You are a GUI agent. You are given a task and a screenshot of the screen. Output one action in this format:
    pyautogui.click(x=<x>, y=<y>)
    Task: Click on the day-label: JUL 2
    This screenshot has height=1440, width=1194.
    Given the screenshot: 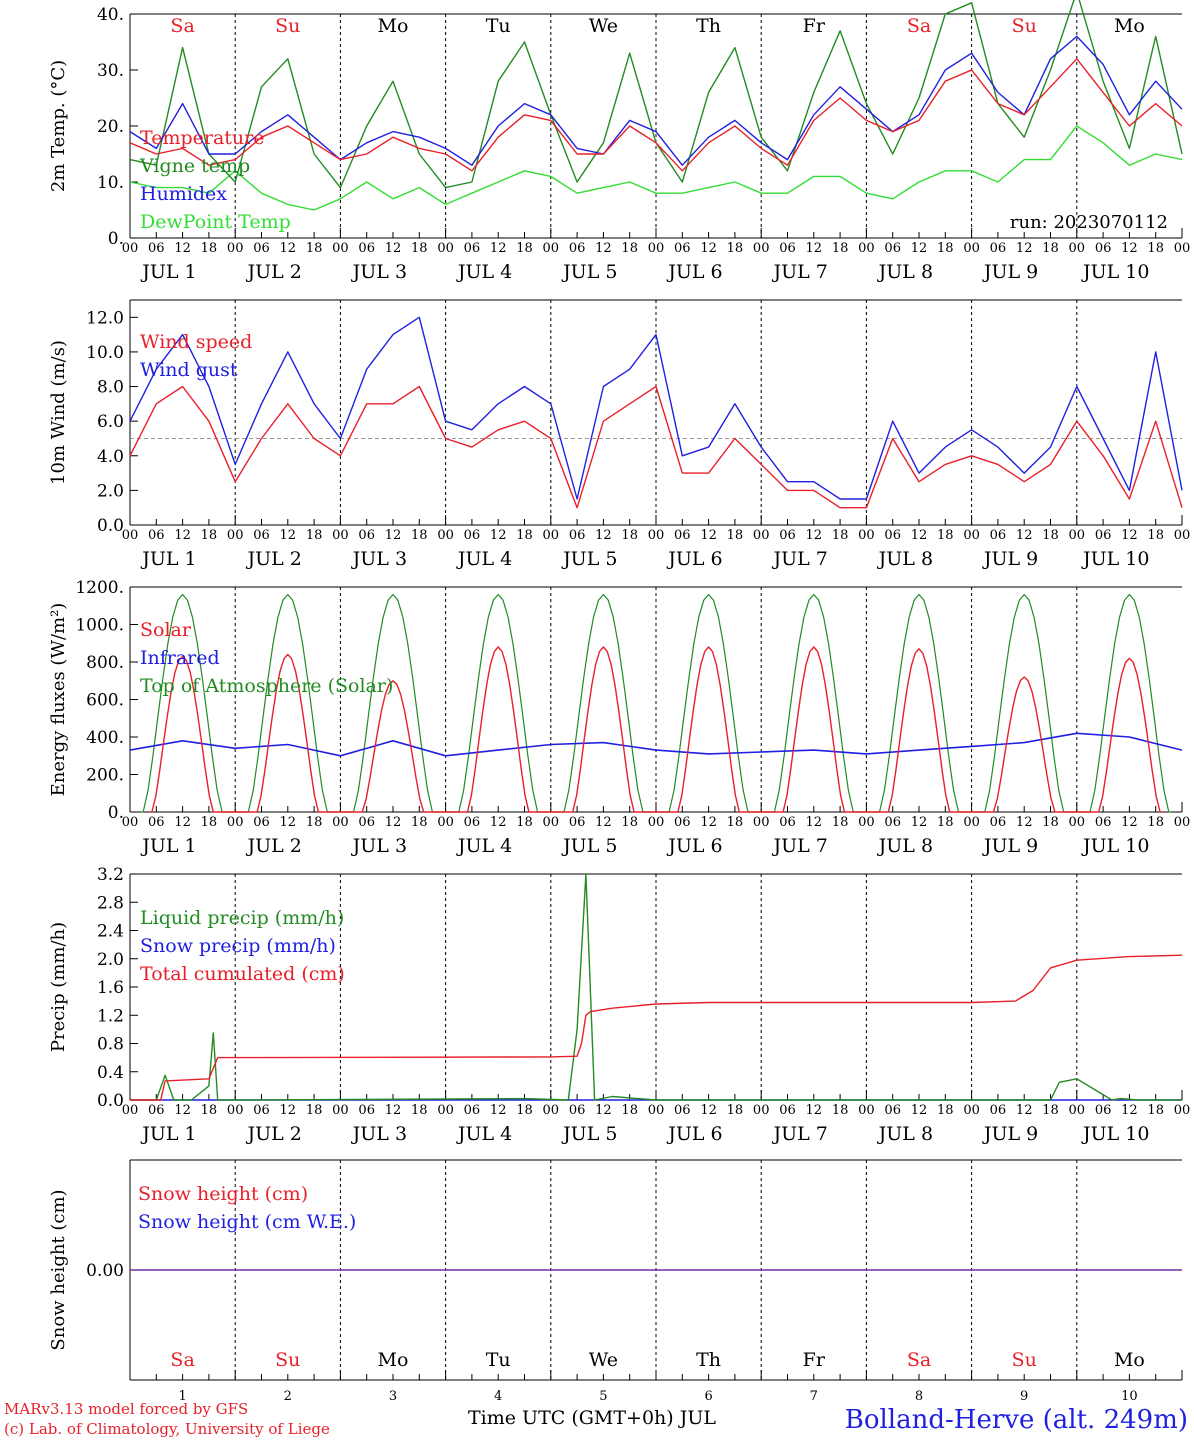 What is the action you would take?
    pyautogui.click(x=273, y=559)
    